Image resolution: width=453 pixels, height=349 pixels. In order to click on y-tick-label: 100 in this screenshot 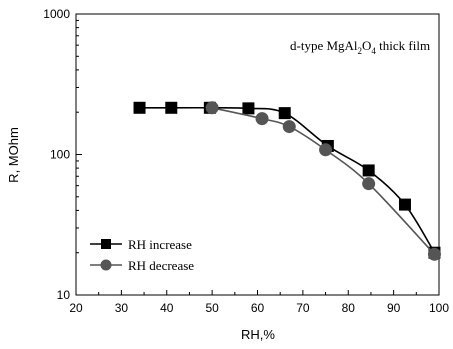, I will do `click(60, 155)`.